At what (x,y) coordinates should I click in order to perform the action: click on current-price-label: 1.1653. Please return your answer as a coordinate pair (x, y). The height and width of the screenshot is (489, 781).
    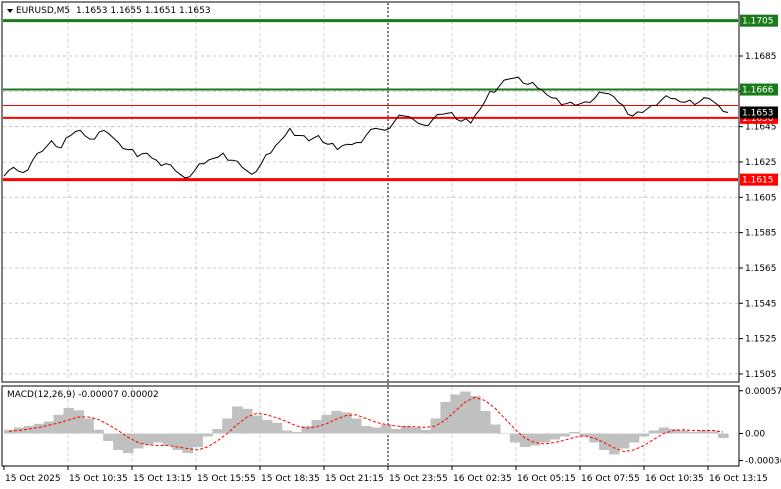
    Looking at the image, I should click on (758, 114).